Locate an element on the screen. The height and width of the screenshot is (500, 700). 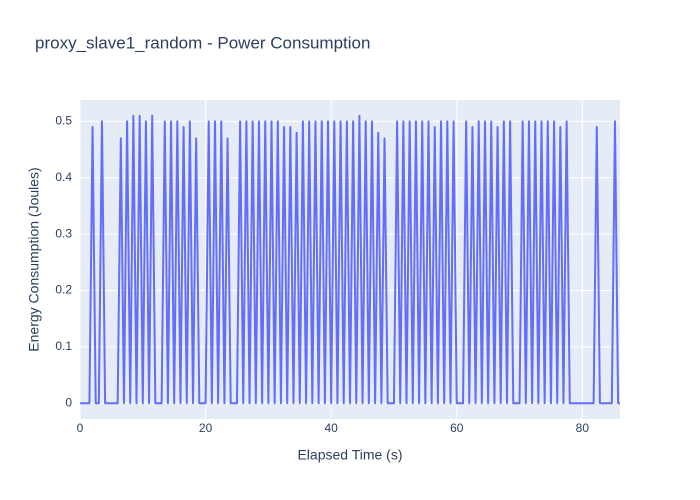
y-tick-label: 0.5 is located at coordinates (63, 121).